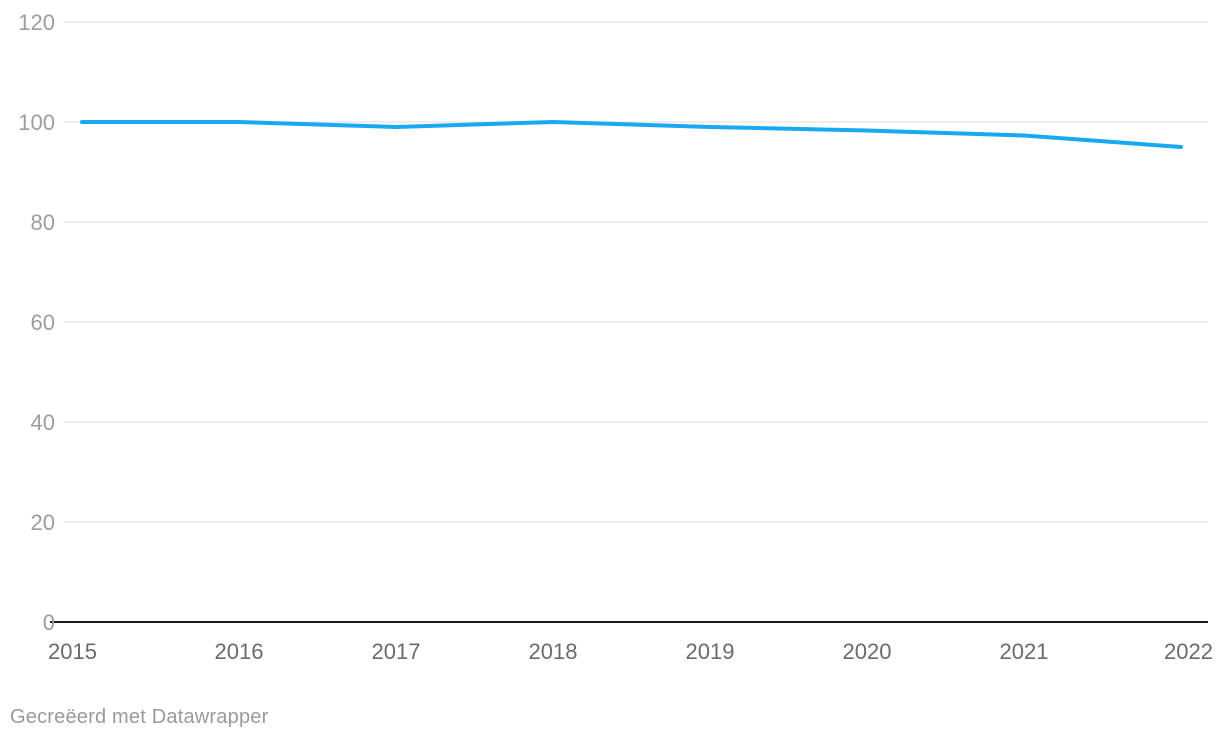 The image size is (1220, 740). Describe the element at coordinates (72, 651) in the screenshot. I see `x-tick-label: 2015` at that location.